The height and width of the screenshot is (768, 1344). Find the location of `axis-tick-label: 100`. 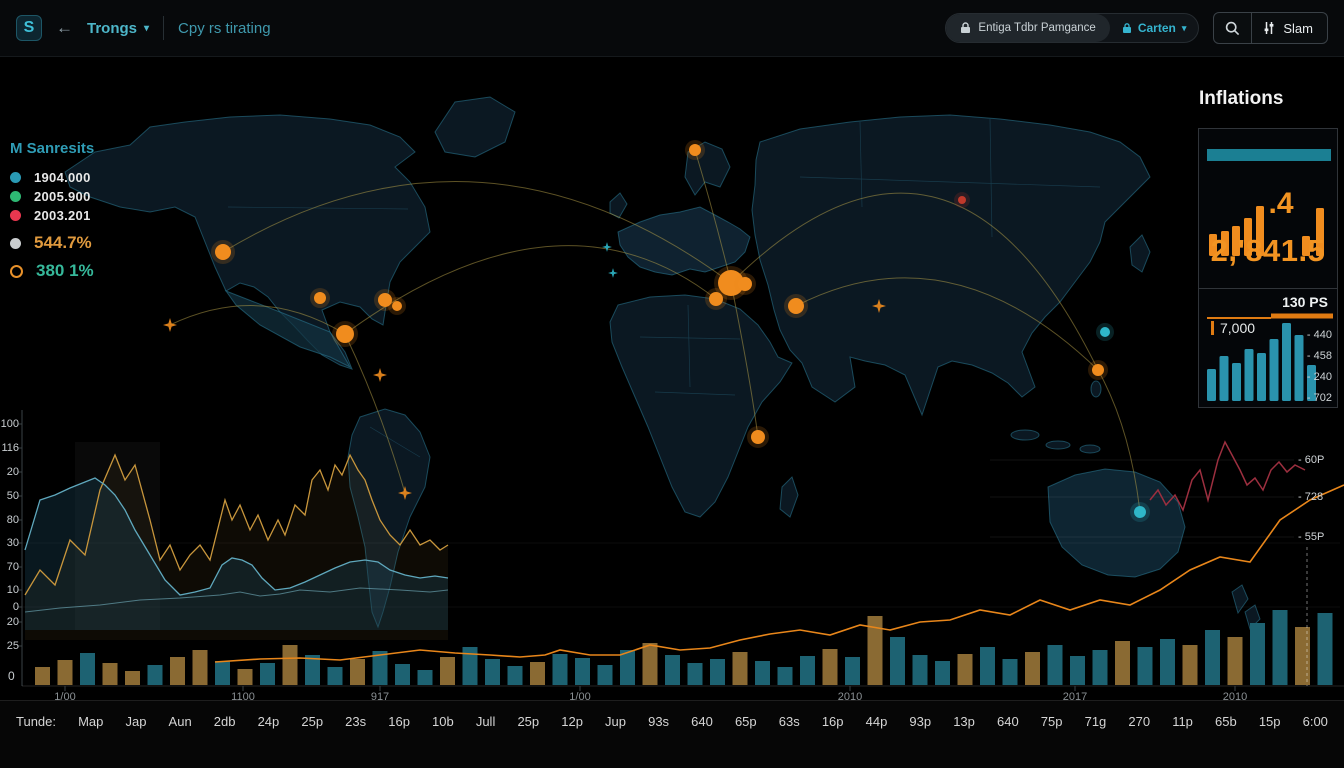

axis-tick-label: 100 is located at coordinates (9, 424).